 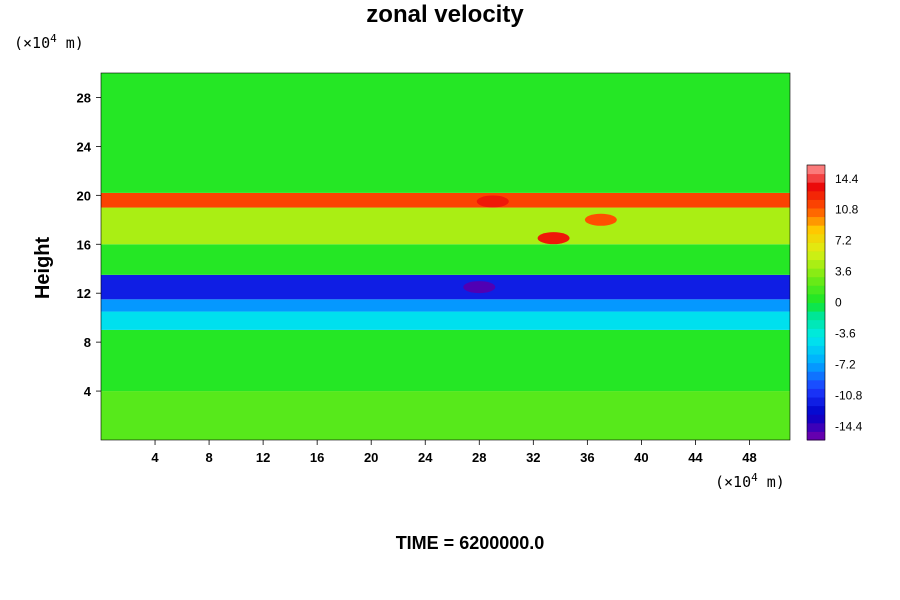 What do you see at coordinates (845, 333) in the screenshot?
I see `colorbar-tick-label: -3.6` at bounding box center [845, 333].